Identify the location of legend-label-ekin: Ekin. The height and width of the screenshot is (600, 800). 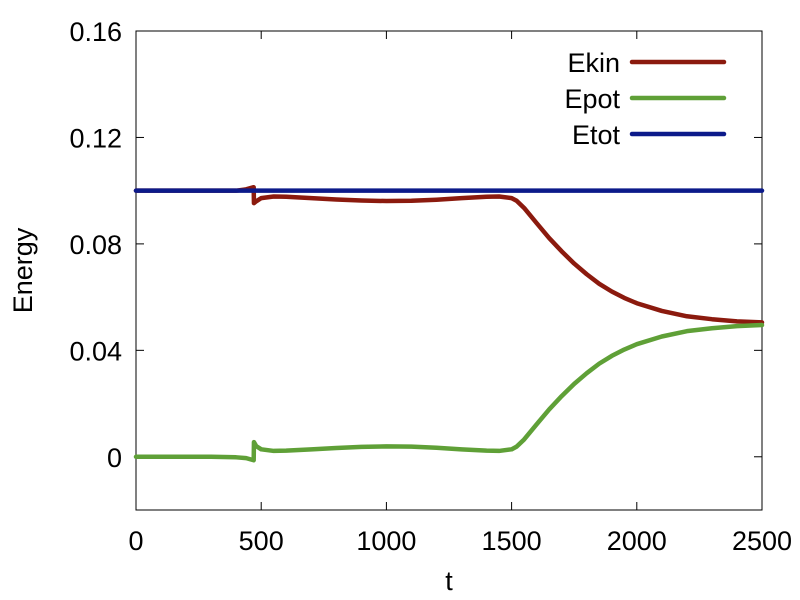
(593, 63).